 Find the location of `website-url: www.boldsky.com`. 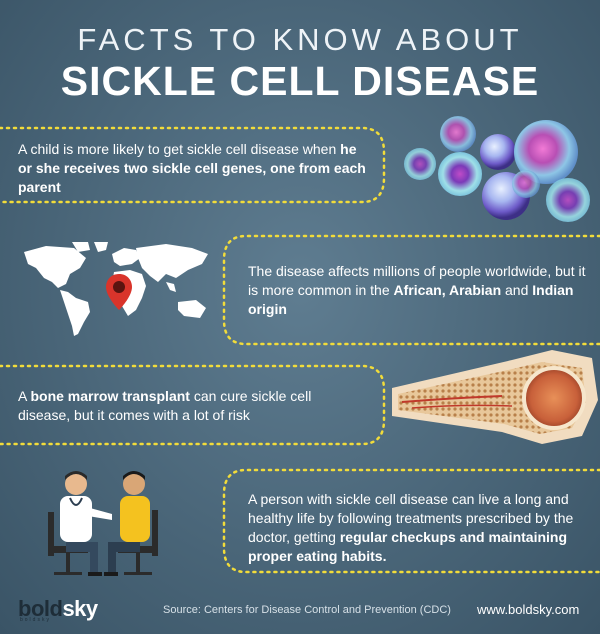

website-url: www.boldsky.com is located at coordinates (528, 609).